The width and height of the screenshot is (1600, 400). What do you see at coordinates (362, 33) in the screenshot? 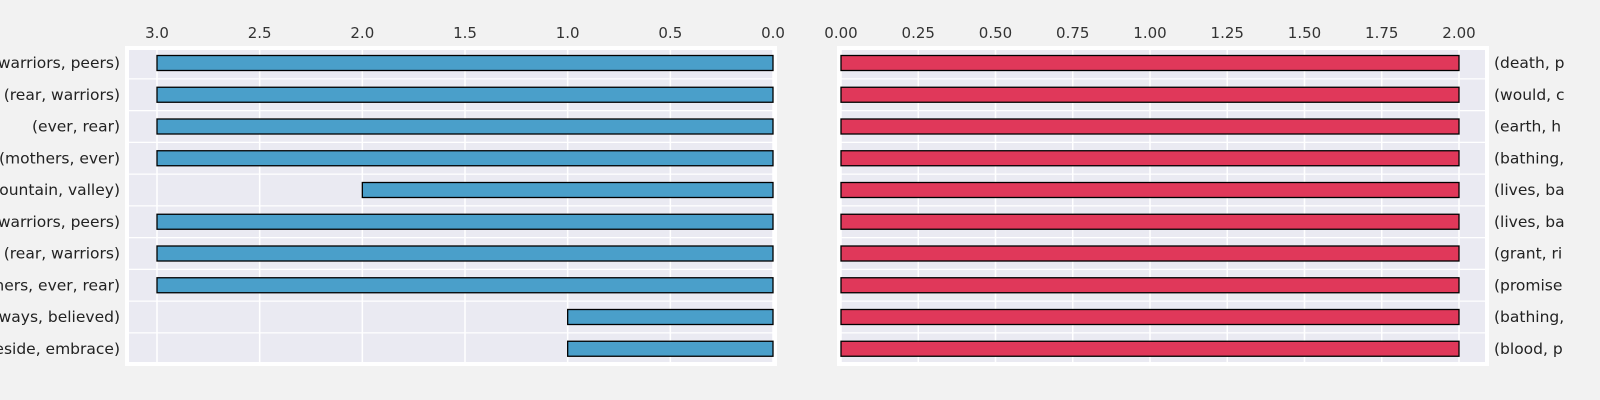
I see `x-tick-label: 2.0` at bounding box center [362, 33].